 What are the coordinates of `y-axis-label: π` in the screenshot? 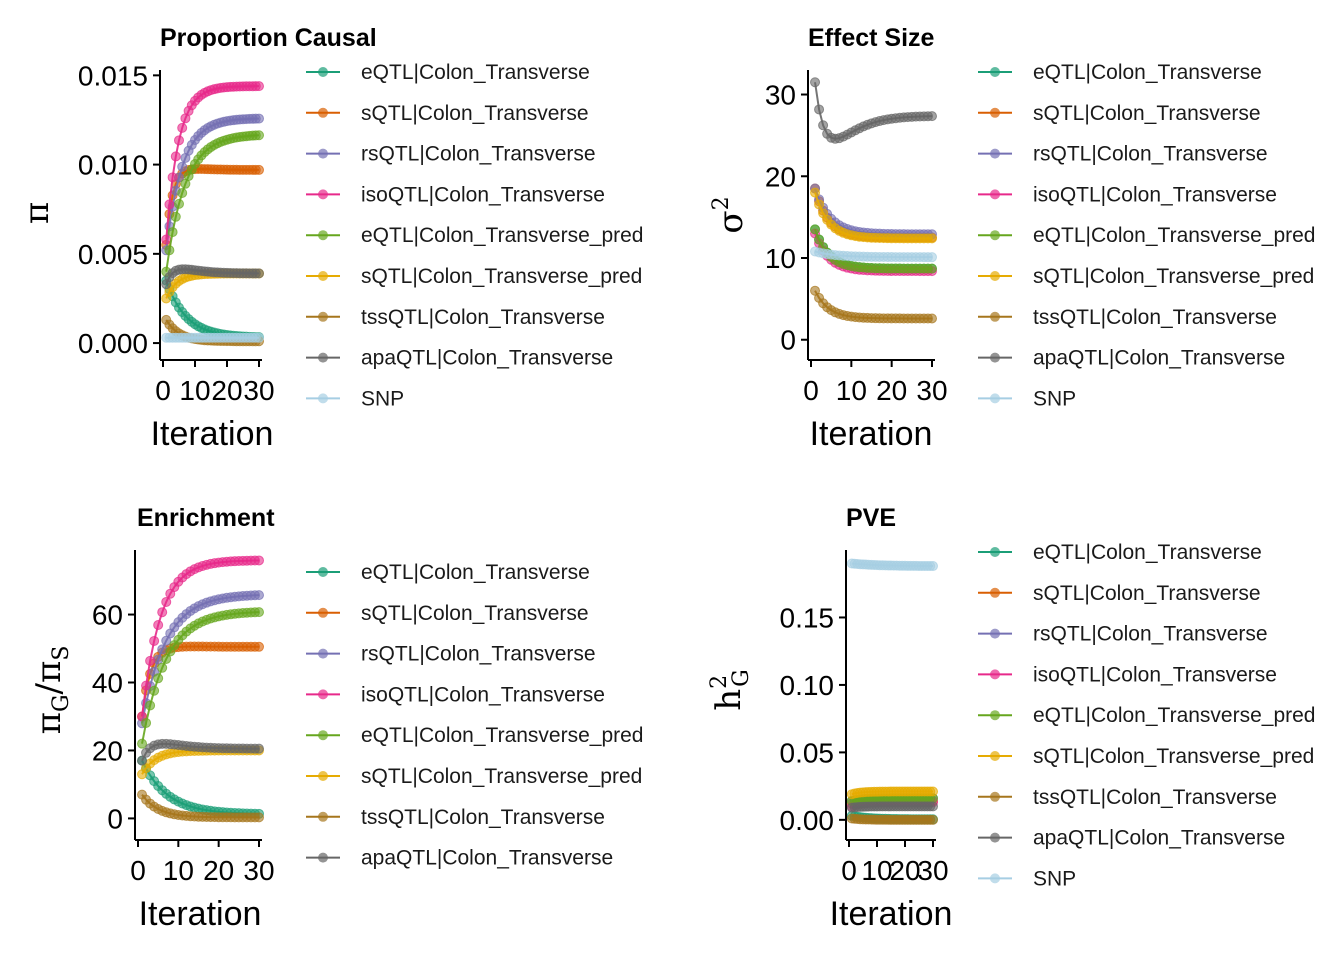 It's located at (37, 213).